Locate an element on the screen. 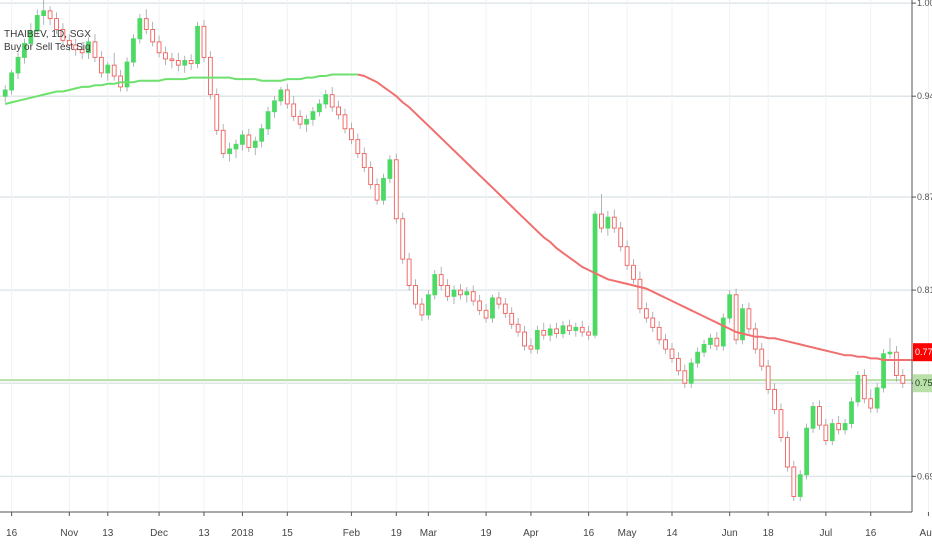  y-tick-label-0: 0.690 is located at coordinates (924, 476).